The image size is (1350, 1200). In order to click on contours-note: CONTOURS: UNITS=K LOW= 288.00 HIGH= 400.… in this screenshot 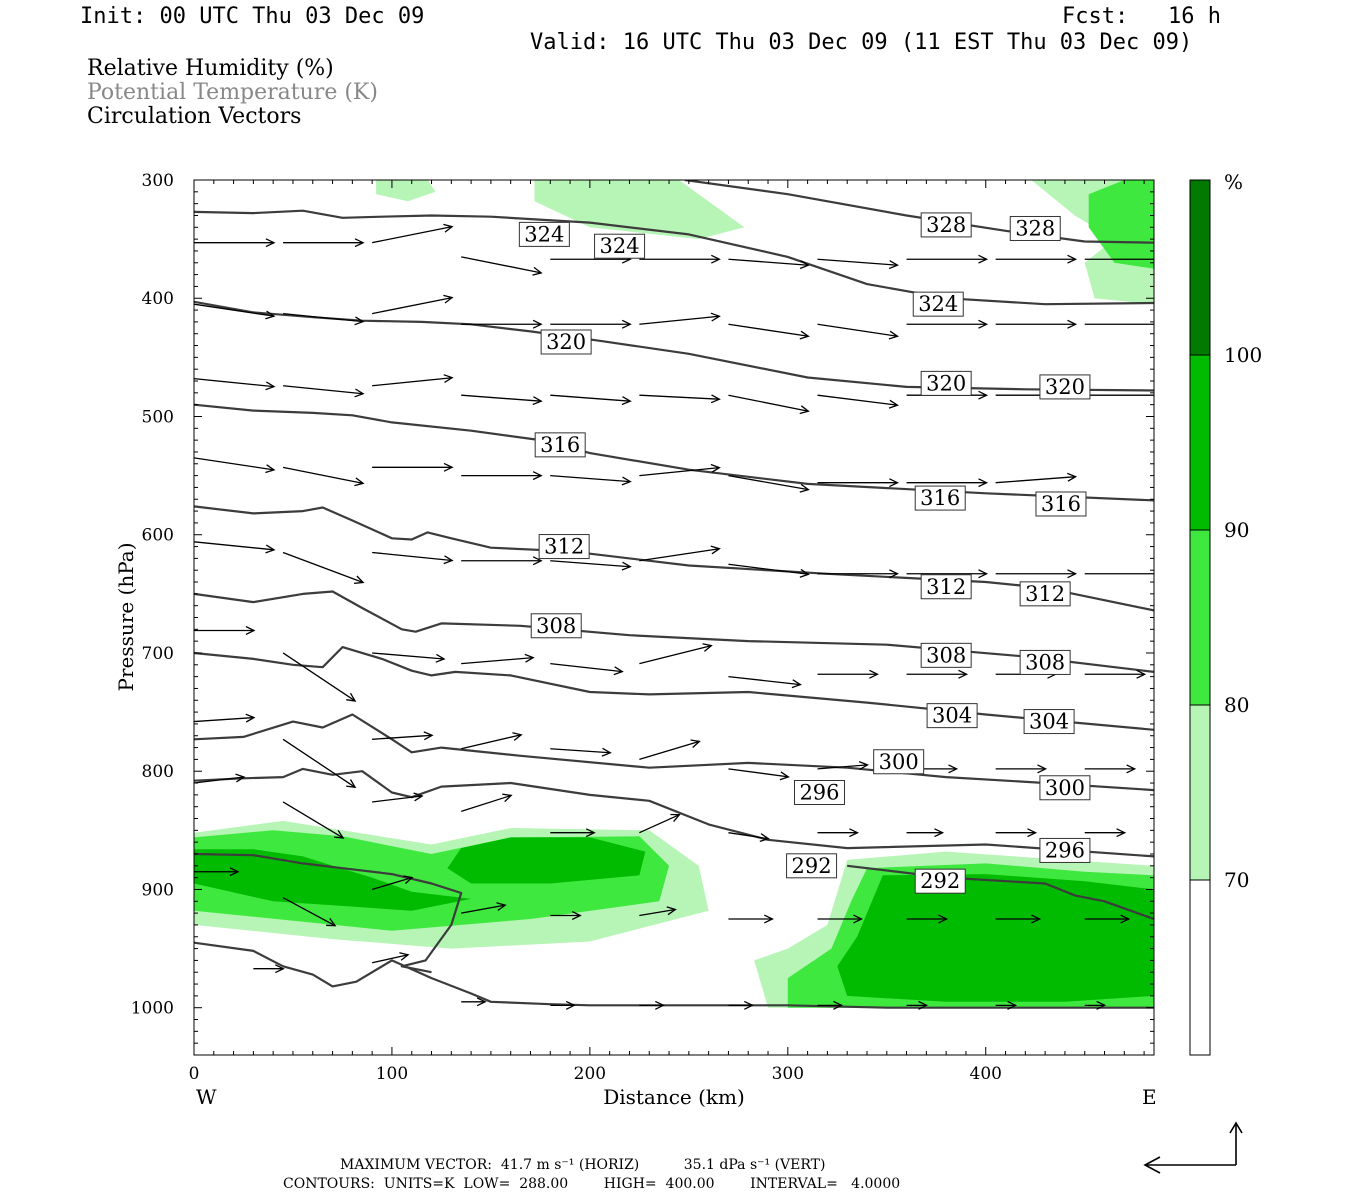, I will do `click(592, 1184)`.